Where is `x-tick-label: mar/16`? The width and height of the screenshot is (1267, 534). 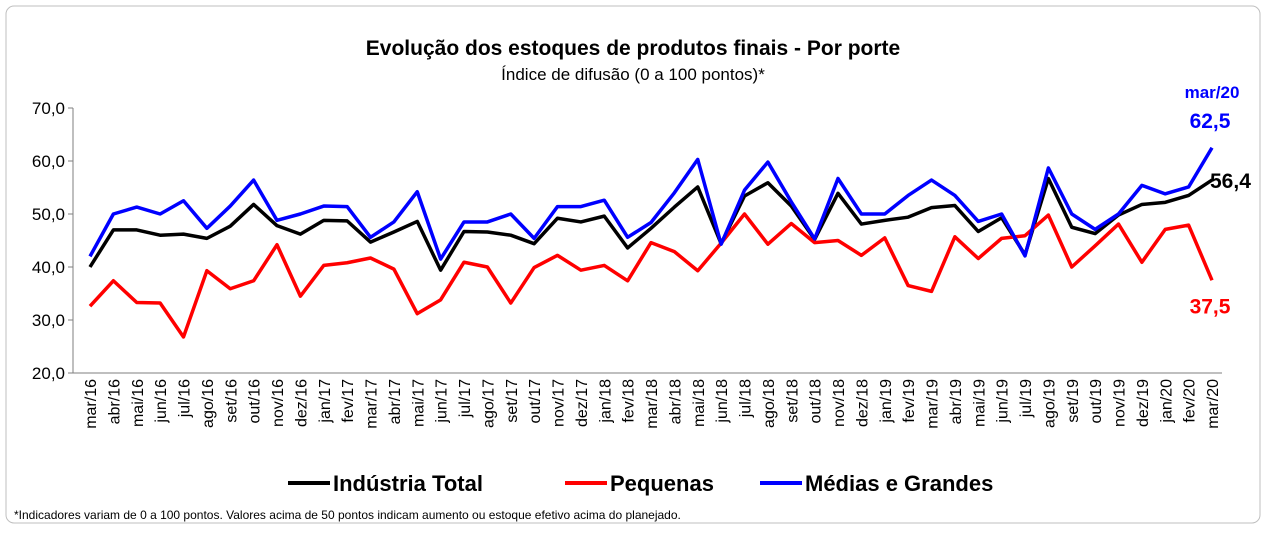
x-tick-label: mar/16 is located at coordinates (91, 404).